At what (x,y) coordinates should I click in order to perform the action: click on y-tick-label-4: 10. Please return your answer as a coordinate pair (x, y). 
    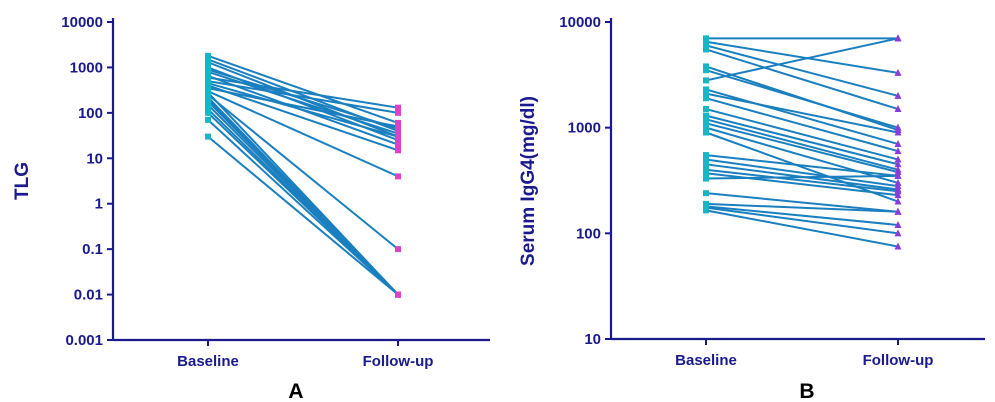
    Looking at the image, I should click on (94, 158).